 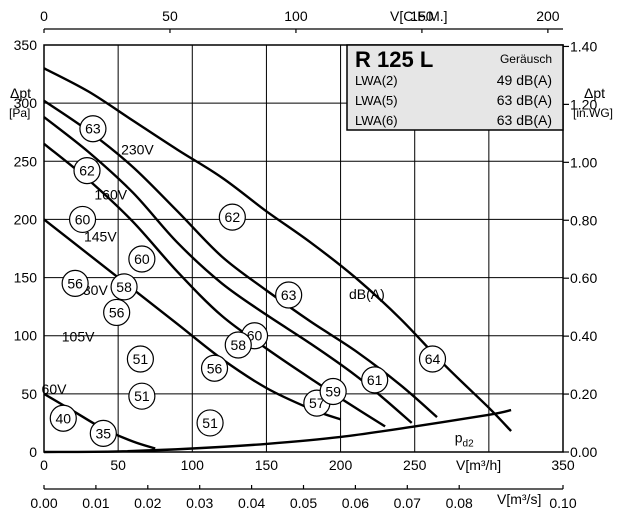 I want to click on bottom2-tick-label: 0.02, so click(x=147, y=503).